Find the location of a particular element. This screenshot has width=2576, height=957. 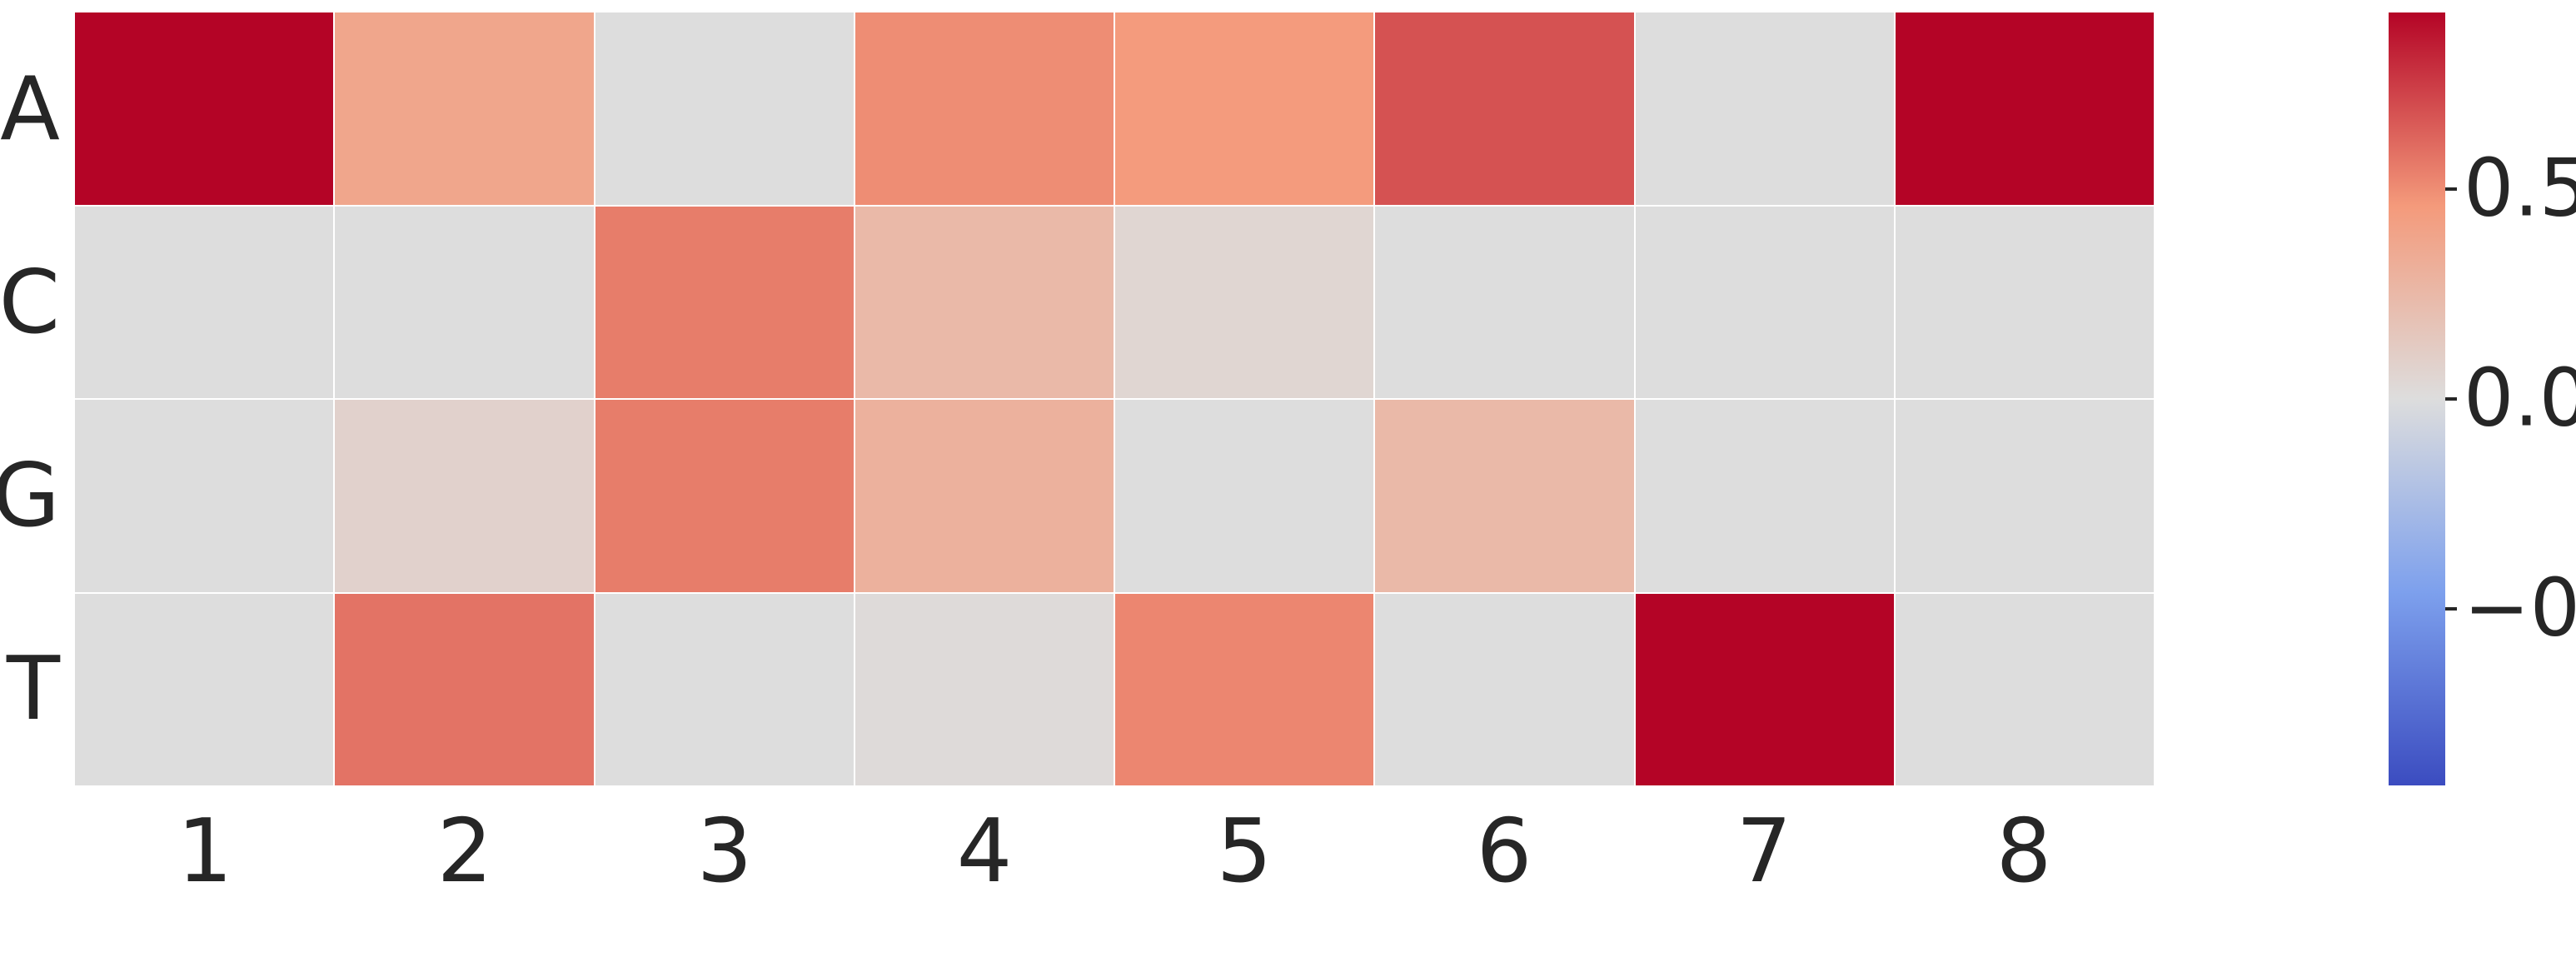

colorbar-gradient is located at coordinates (2417, 398).